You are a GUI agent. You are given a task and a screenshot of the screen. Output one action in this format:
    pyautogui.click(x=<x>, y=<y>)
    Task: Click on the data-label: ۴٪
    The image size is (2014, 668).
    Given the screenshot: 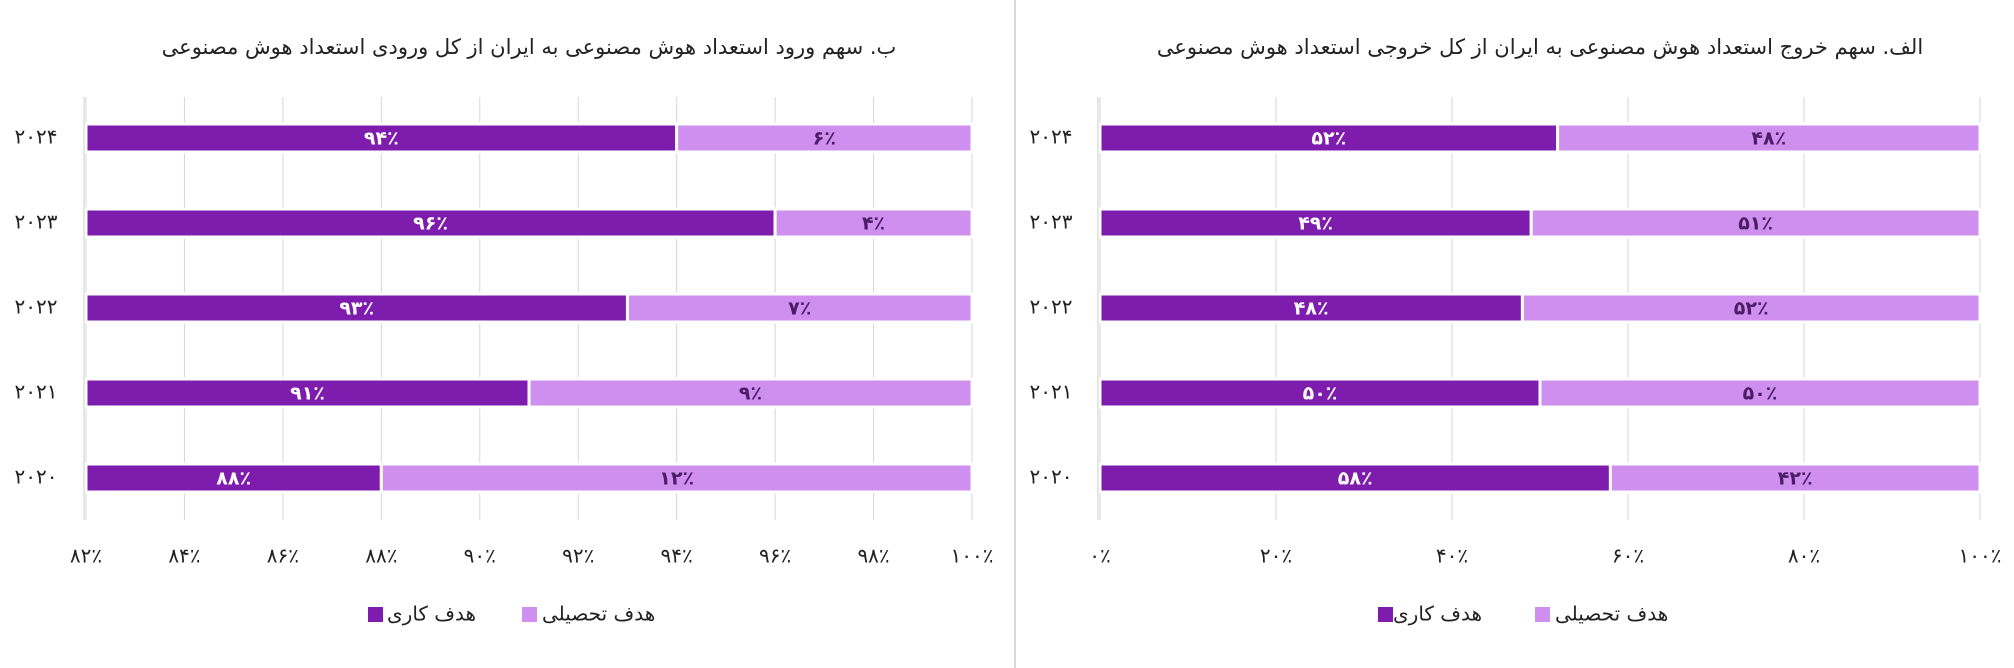 What is the action you would take?
    pyautogui.click(x=873, y=224)
    